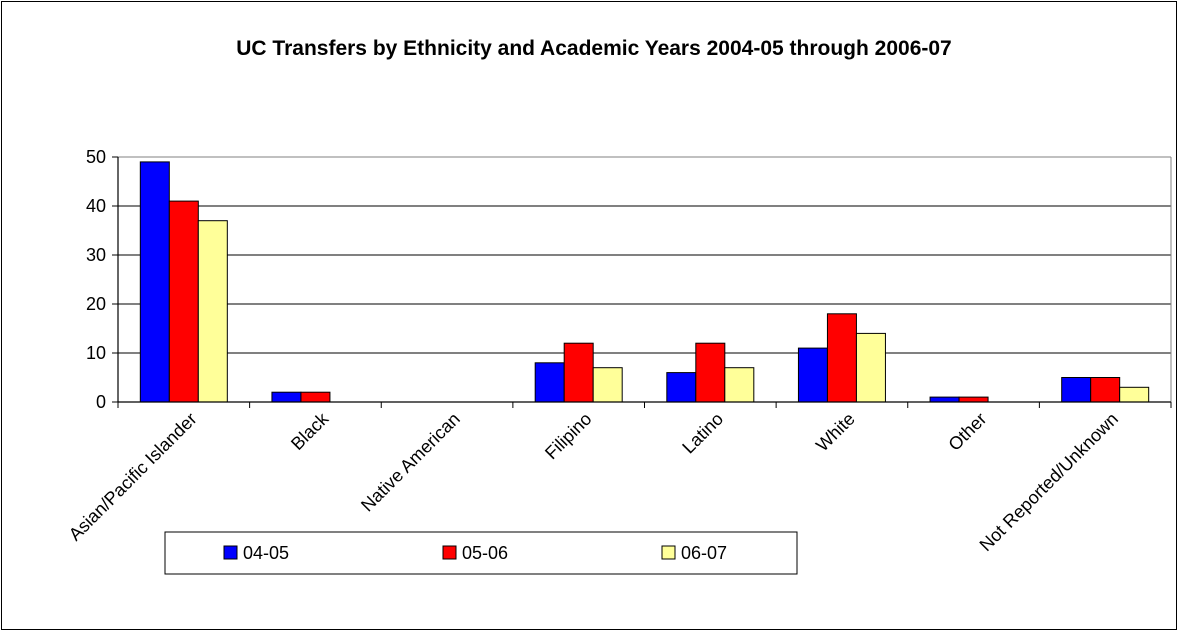  Describe the element at coordinates (967, 432) in the screenshot. I see `x-category-label: Other` at that location.